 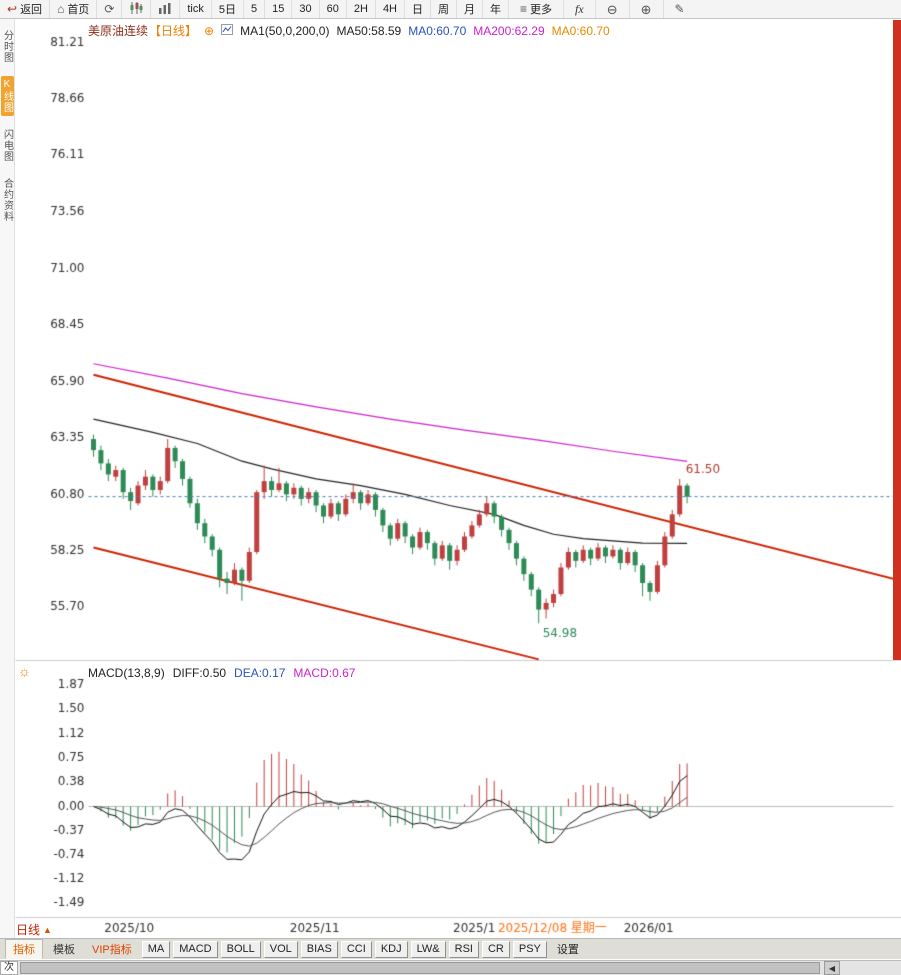 What do you see at coordinates (118, 31) in the screenshot?
I see `symbol-name: 美原油连续` at bounding box center [118, 31].